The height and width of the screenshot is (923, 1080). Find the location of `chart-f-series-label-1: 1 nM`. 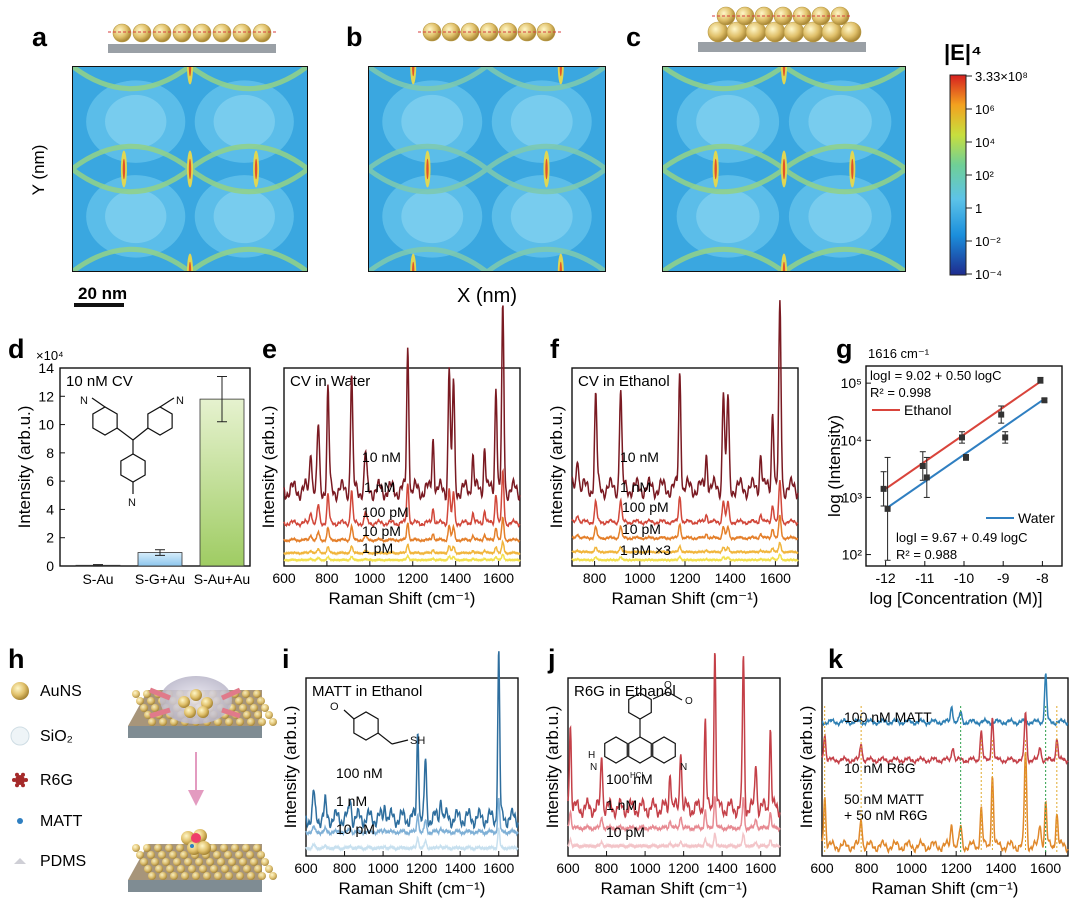

chart-f-series-label-1: 1 nM is located at coordinates (635, 487).